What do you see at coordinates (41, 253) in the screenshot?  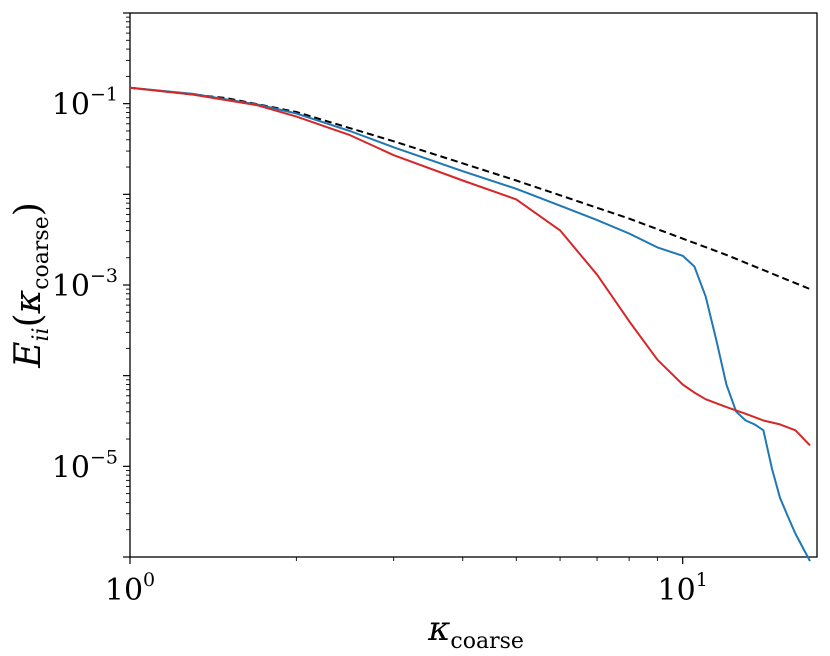 I see `y-axis-label-argsub: coarse` at bounding box center [41, 253].